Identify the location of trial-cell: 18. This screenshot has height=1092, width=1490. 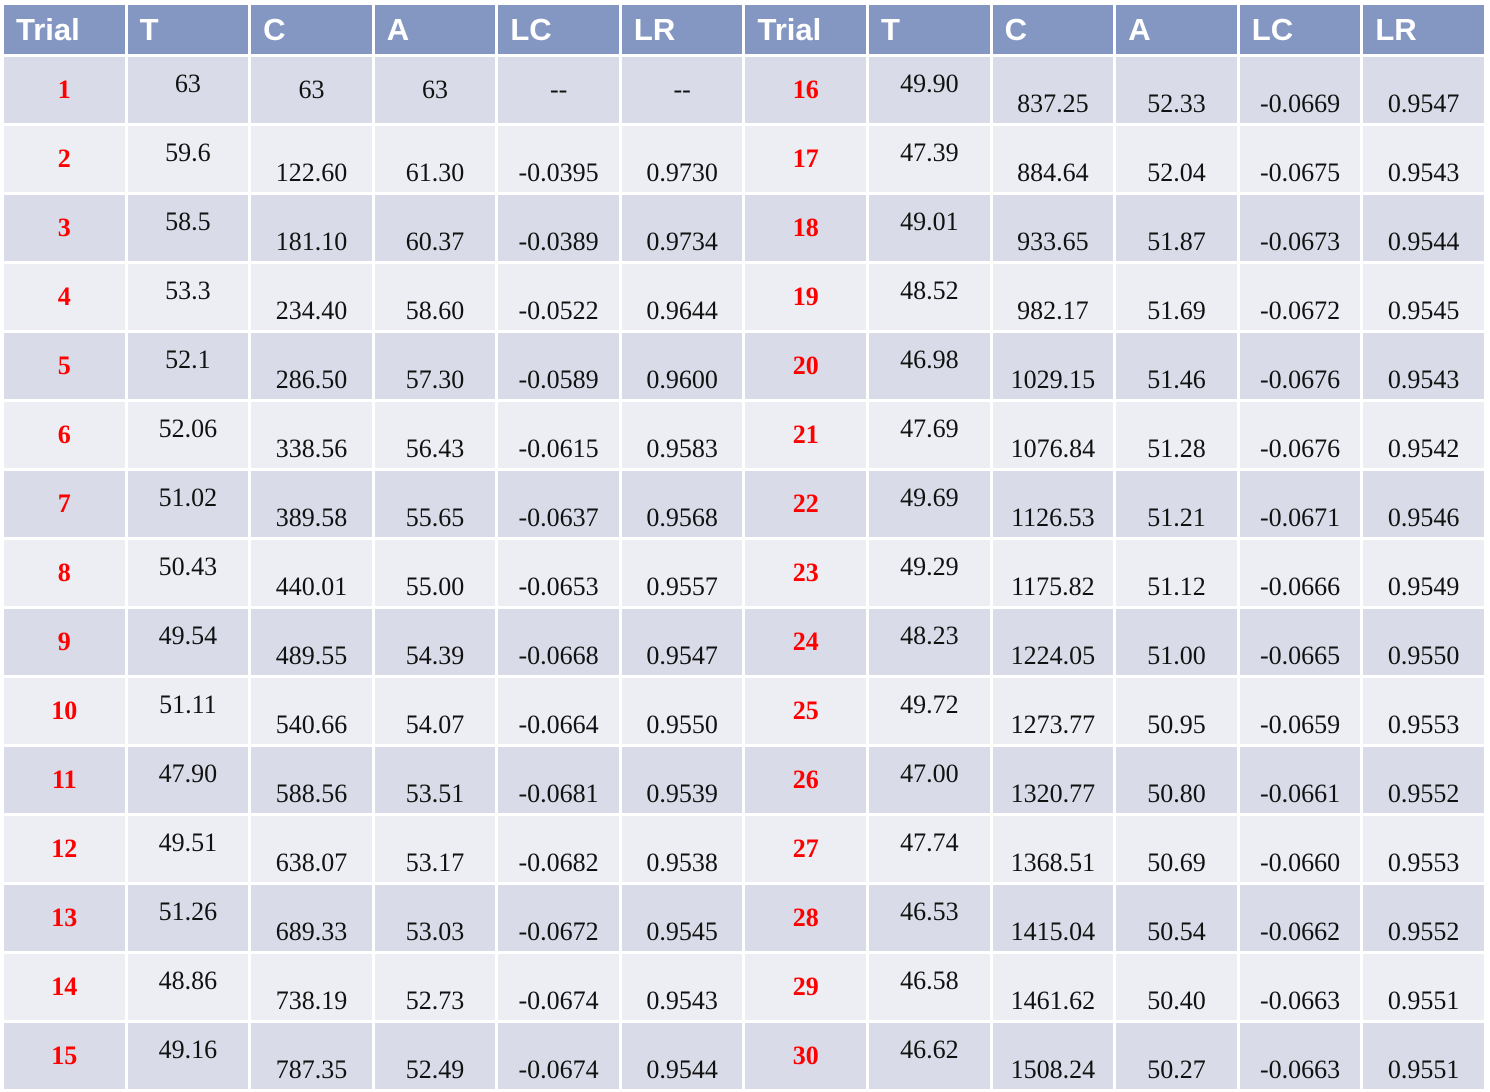
(806, 228).